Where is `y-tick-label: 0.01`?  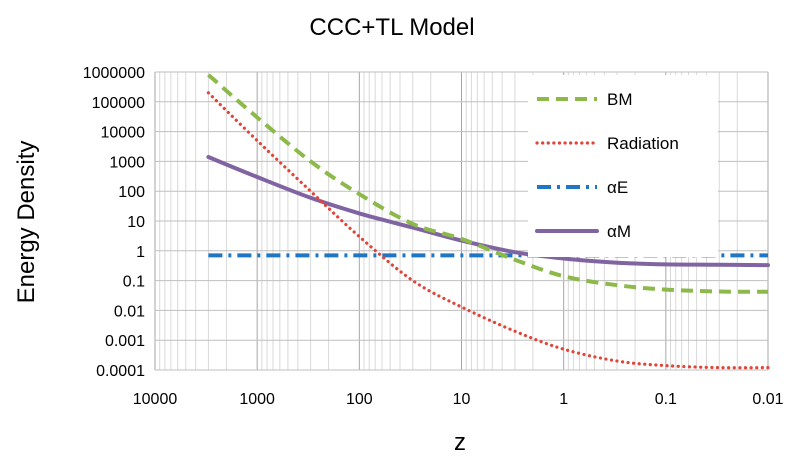
y-tick-label: 0.01 is located at coordinates (129, 311).